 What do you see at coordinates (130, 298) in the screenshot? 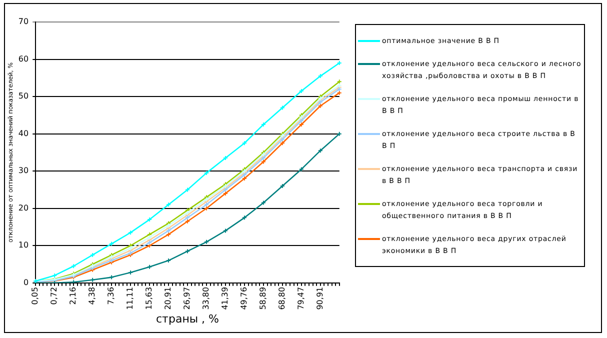
I see `x-tick-label: 11,11` at bounding box center [130, 298].